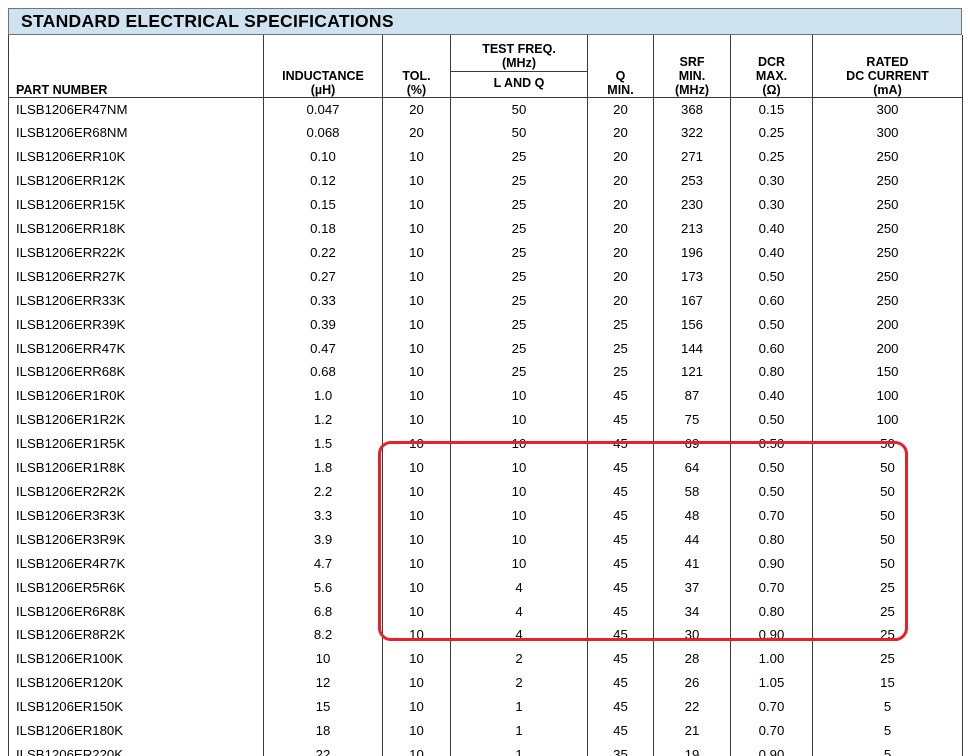 The image size is (970, 756). I want to click on column-header-q-min: Q MIN., so click(620, 66).